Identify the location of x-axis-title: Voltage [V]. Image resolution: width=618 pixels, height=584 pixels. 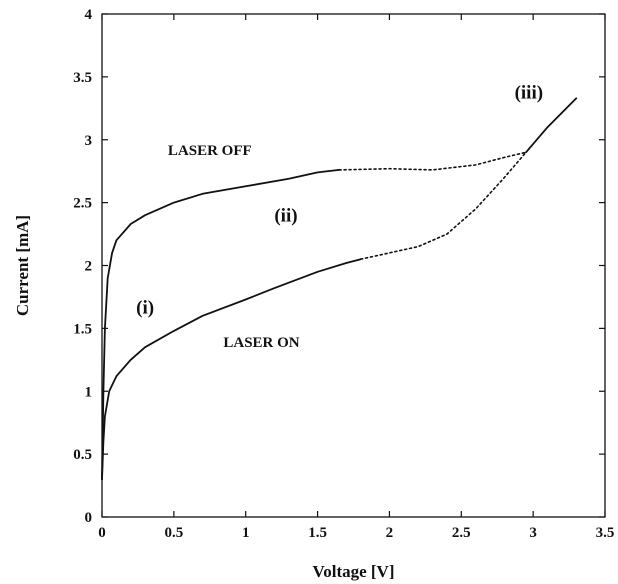
(354, 571).